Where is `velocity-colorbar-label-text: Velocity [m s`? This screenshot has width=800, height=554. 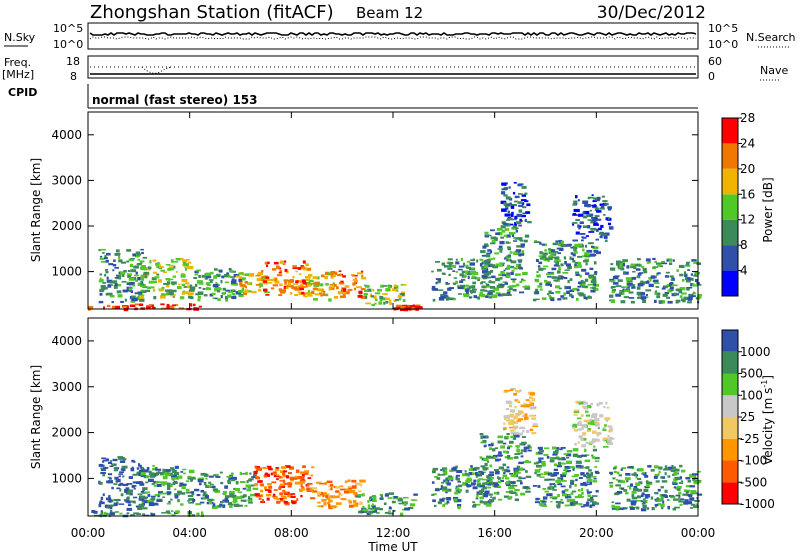 velocity-colorbar-label-text: Velocity [m s is located at coordinates (768, 426).